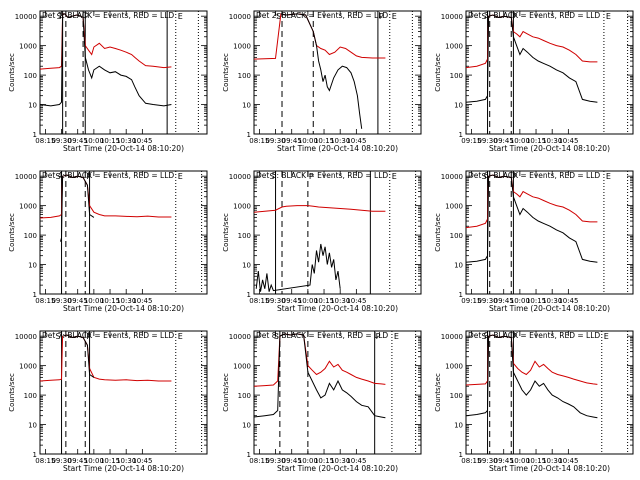  What do you see at coordinates (534, 335) in the screenshot?
I see `panel-title: Det 9: BLACK = Events, RED = LLD` at bounding box center [534, 335].